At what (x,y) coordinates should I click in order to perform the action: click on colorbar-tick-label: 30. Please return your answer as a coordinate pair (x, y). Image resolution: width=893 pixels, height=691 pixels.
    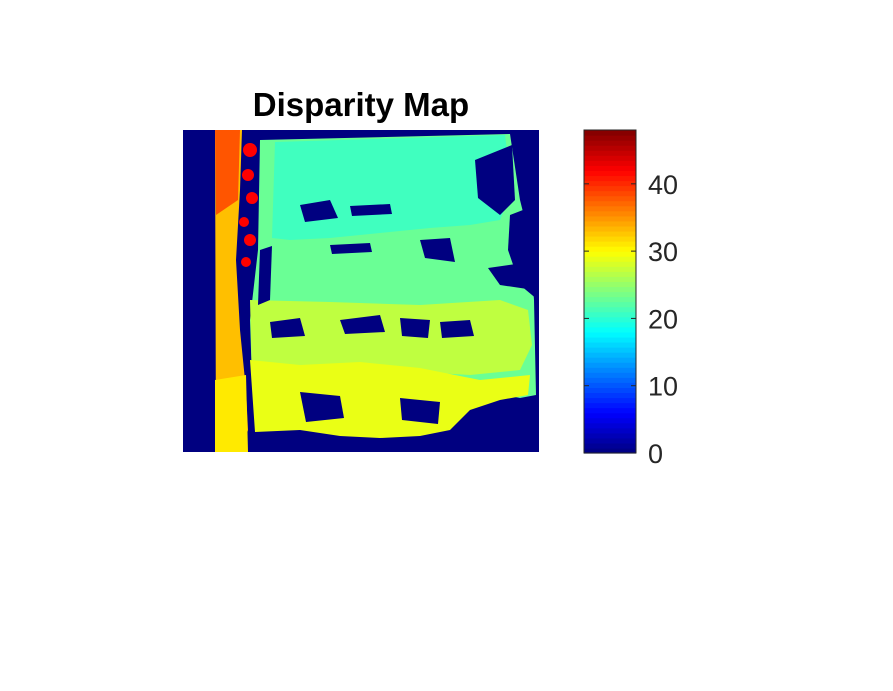
    Looking at the image, I should click on (663, 252).